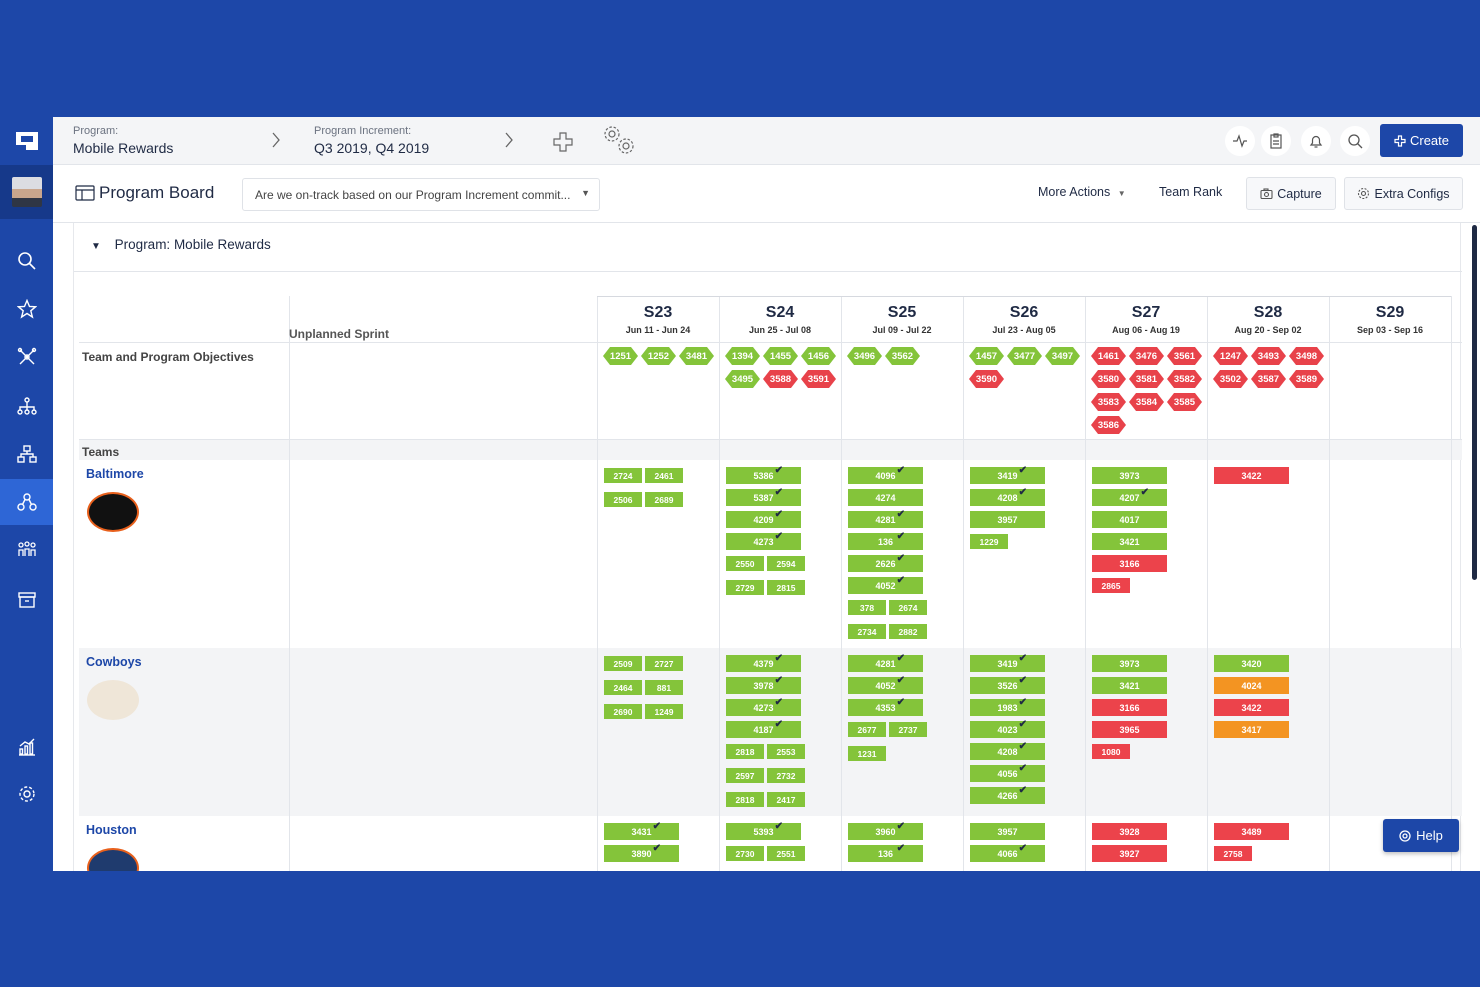  What do you see at coordinates (664, 499) in the screenshot?
I see `story-card: 2689` at bounding box center [664, 499].